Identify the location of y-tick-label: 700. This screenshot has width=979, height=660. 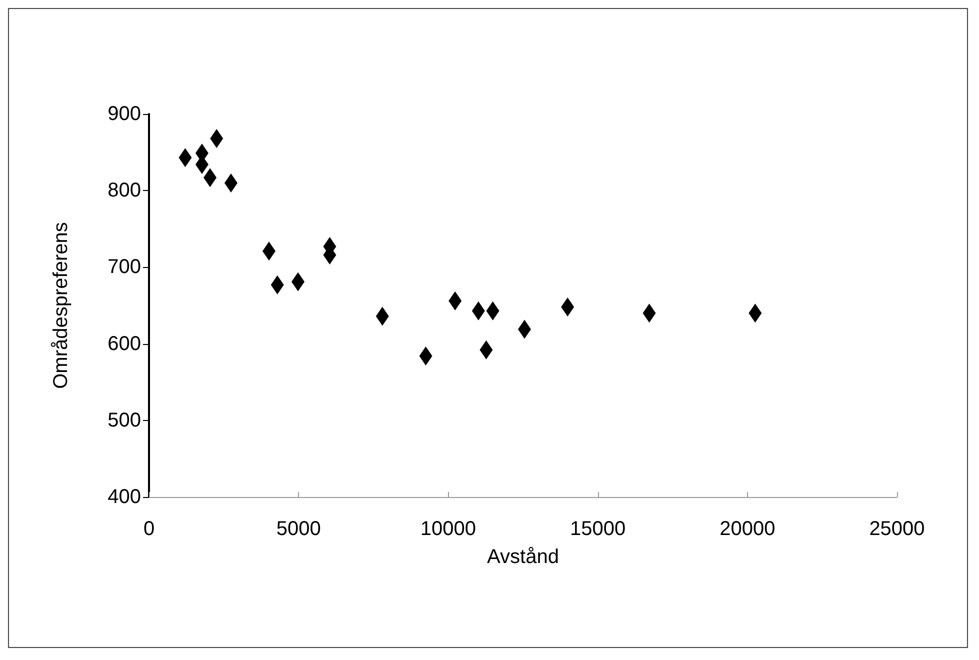
(124, 267).